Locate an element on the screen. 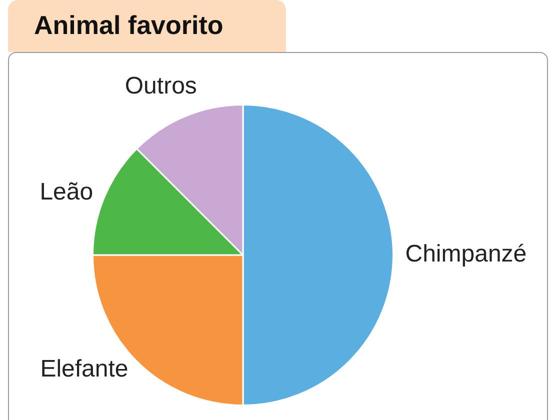 This screenshot has height=420, width=556. chart-title: Animal favorito is located at coordinates (147, 26).